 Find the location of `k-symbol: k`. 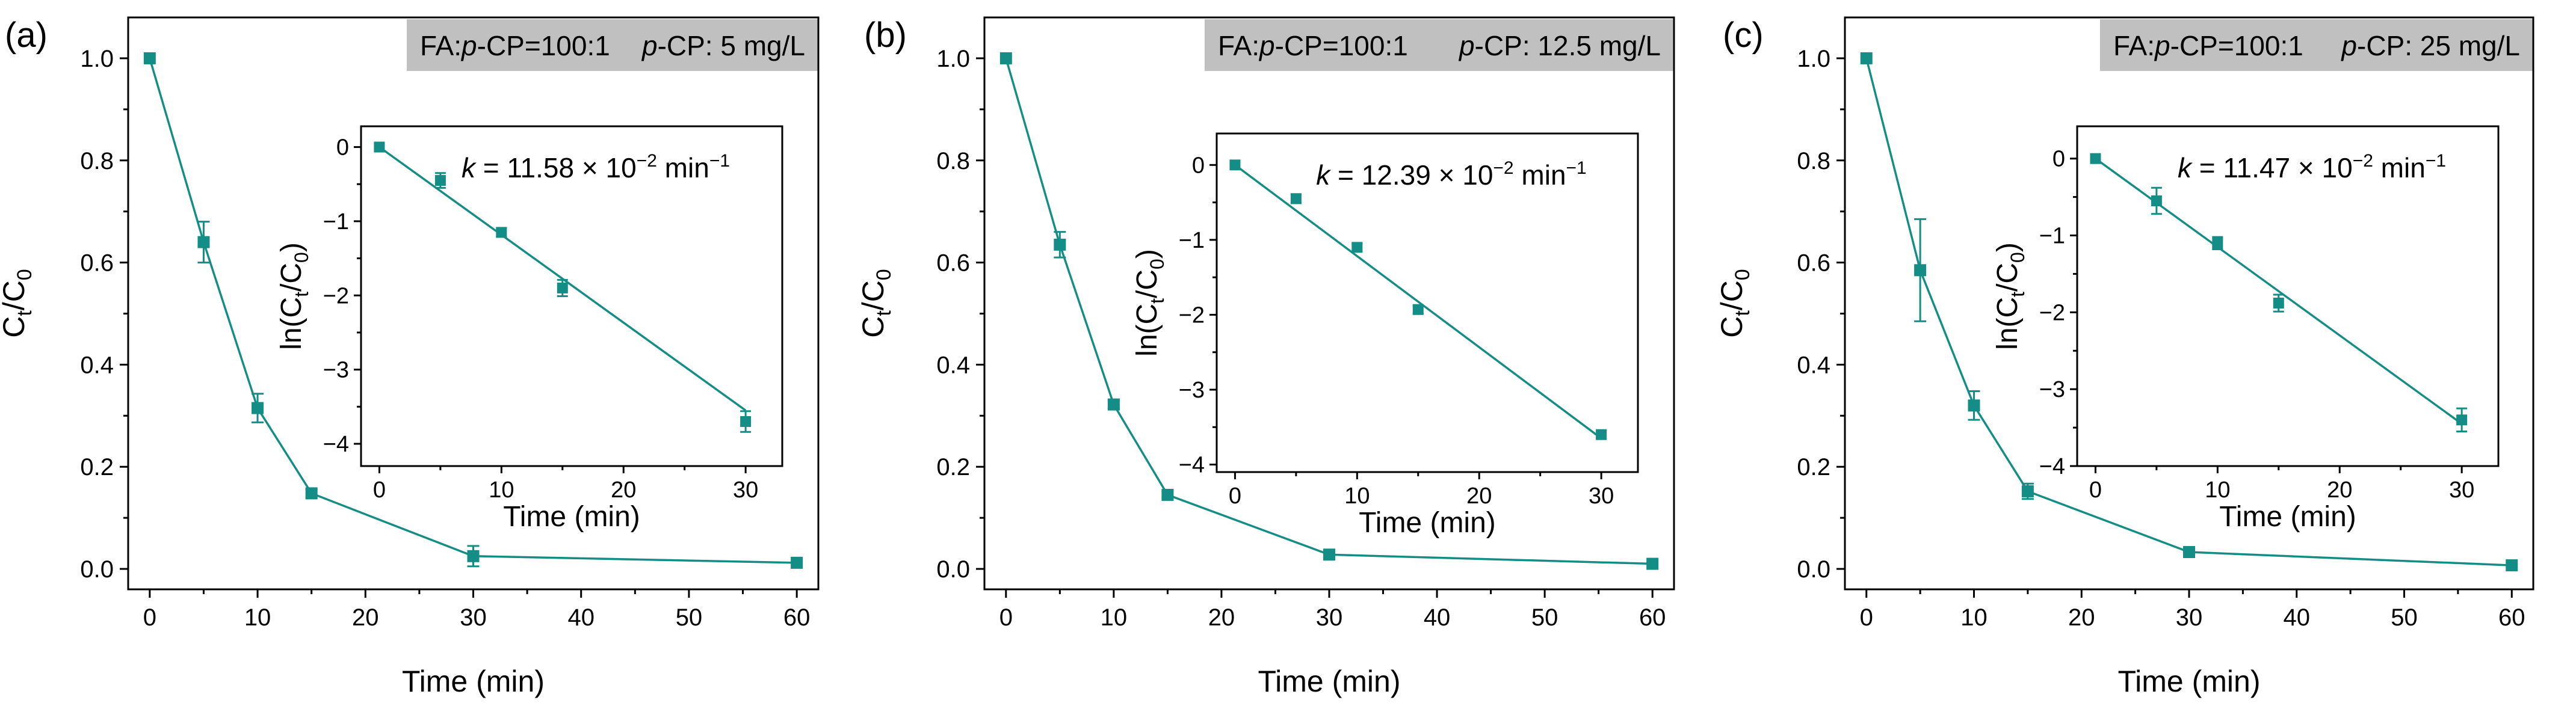

k-symbol: k is located at coordinates (2185, 167).